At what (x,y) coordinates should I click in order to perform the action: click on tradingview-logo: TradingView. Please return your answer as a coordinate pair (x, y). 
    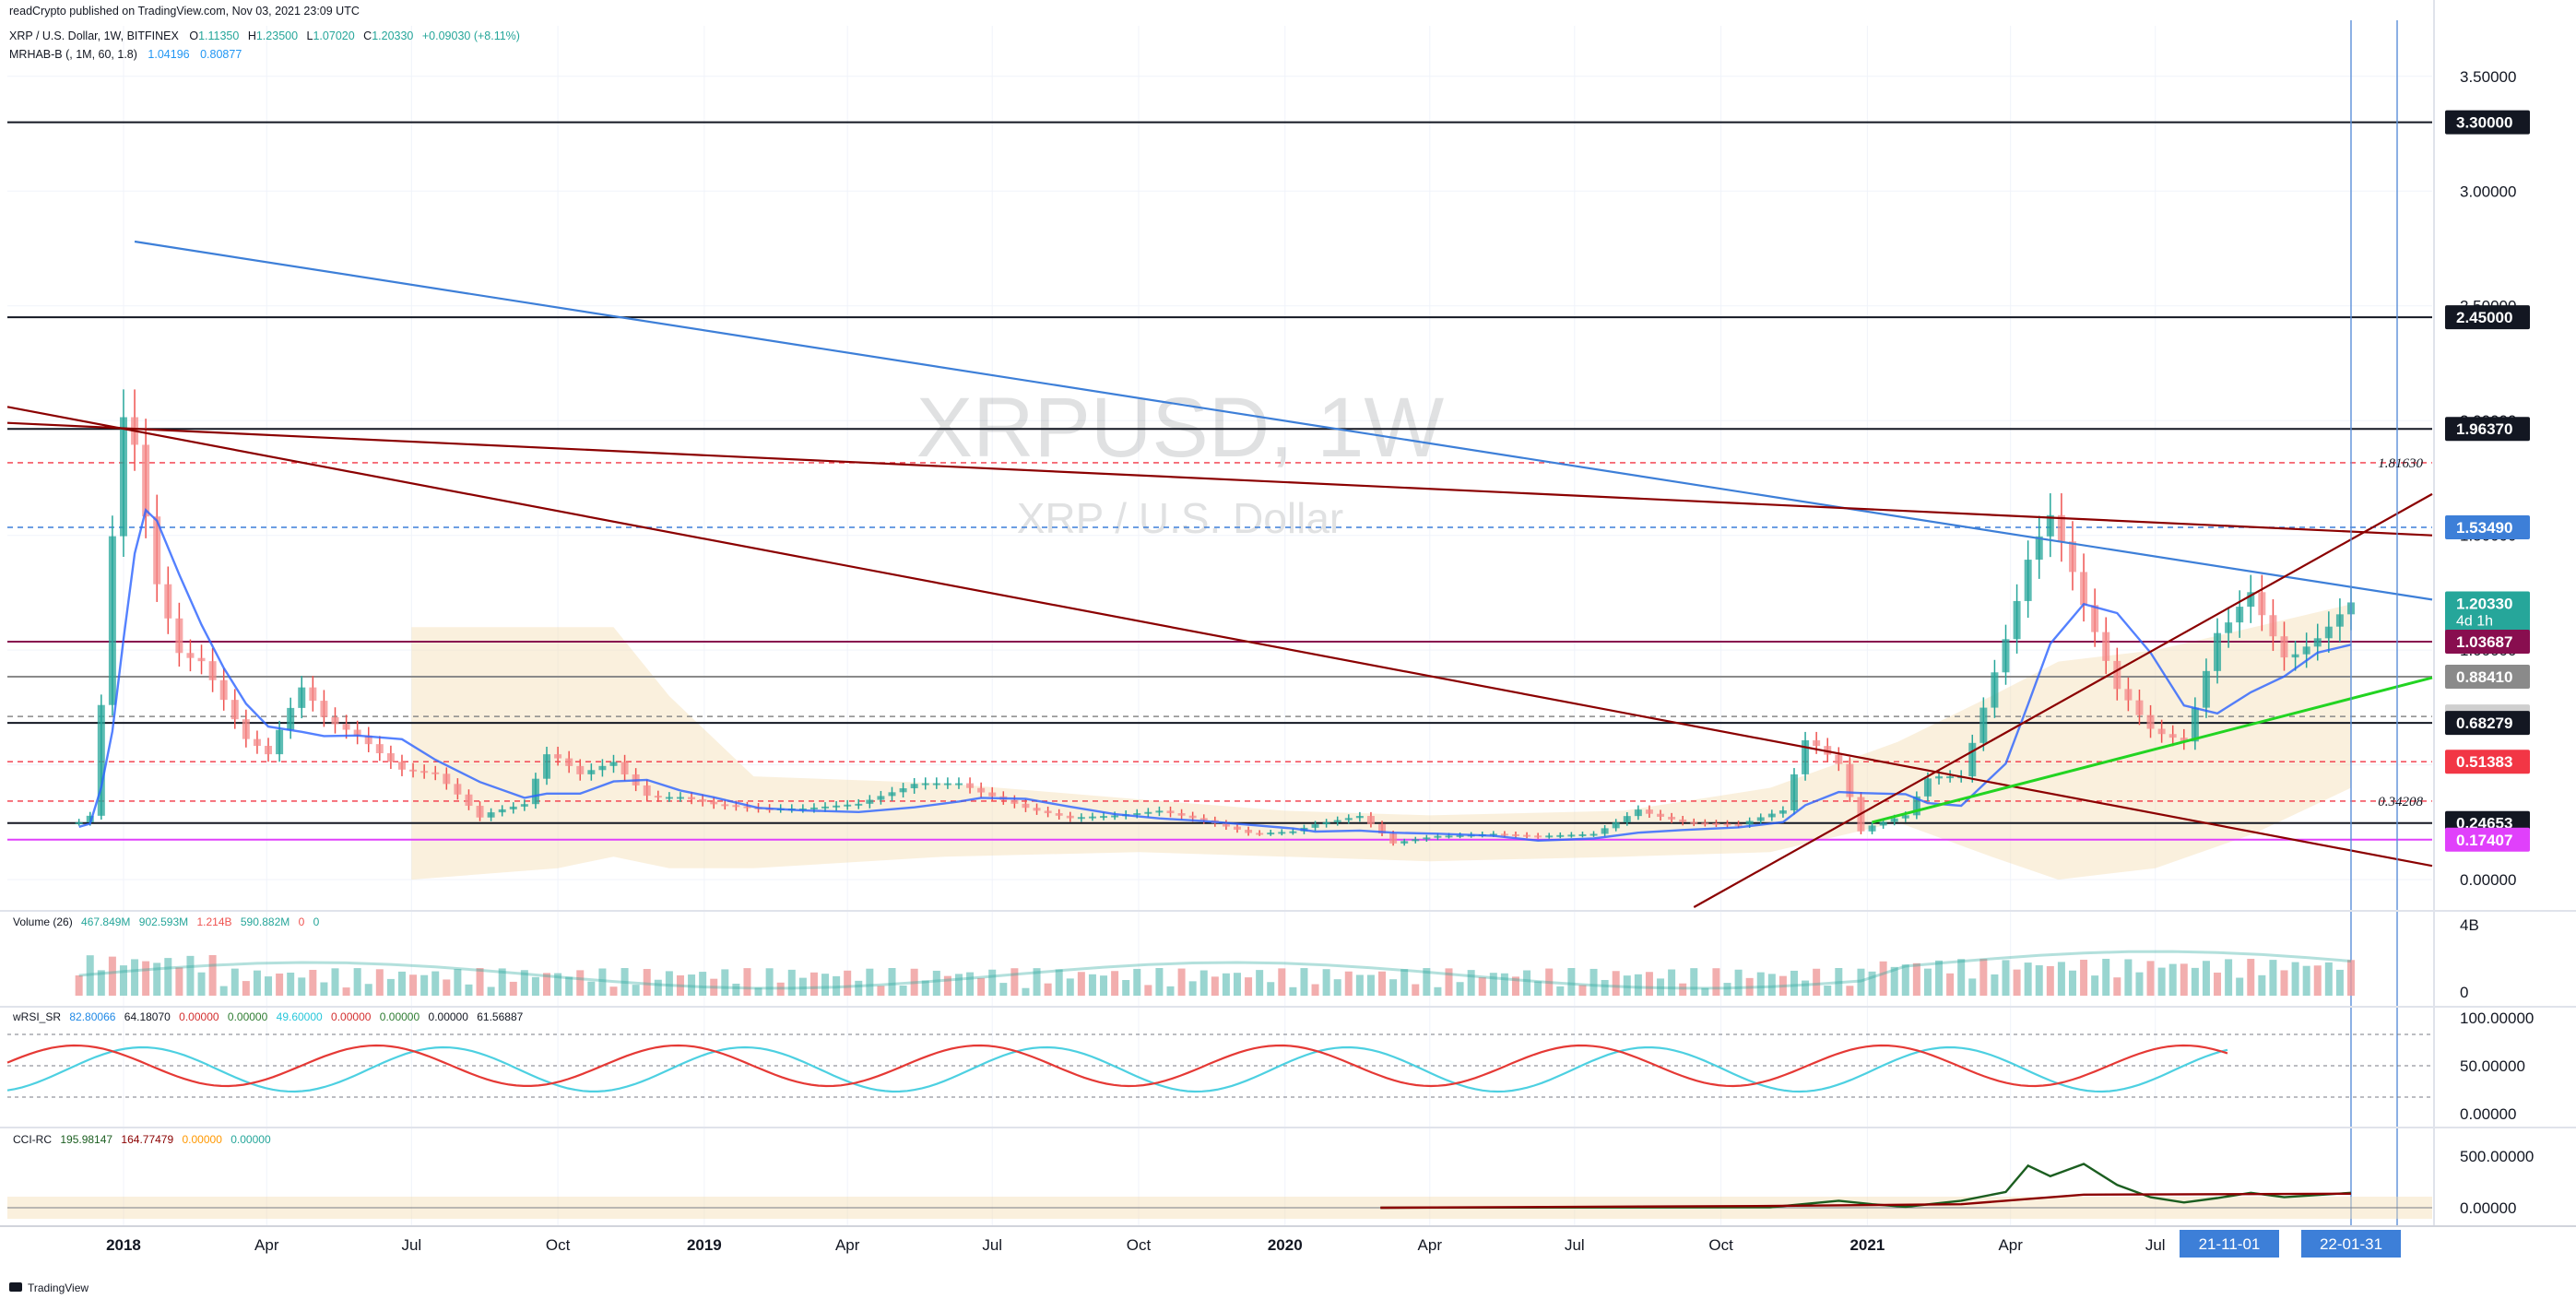
    Looking at the image, I should click on (49, 1287).